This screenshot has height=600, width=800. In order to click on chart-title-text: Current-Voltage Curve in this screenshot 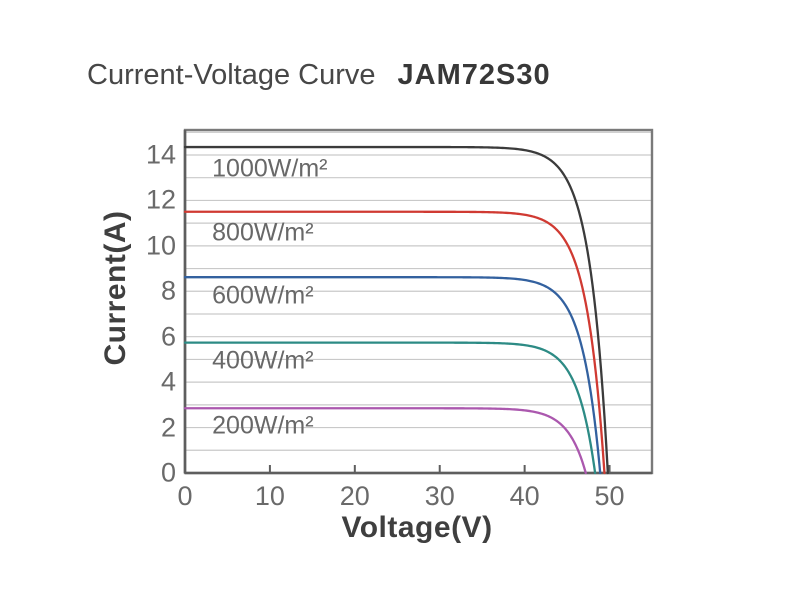, I will do `click(231, 75)`.